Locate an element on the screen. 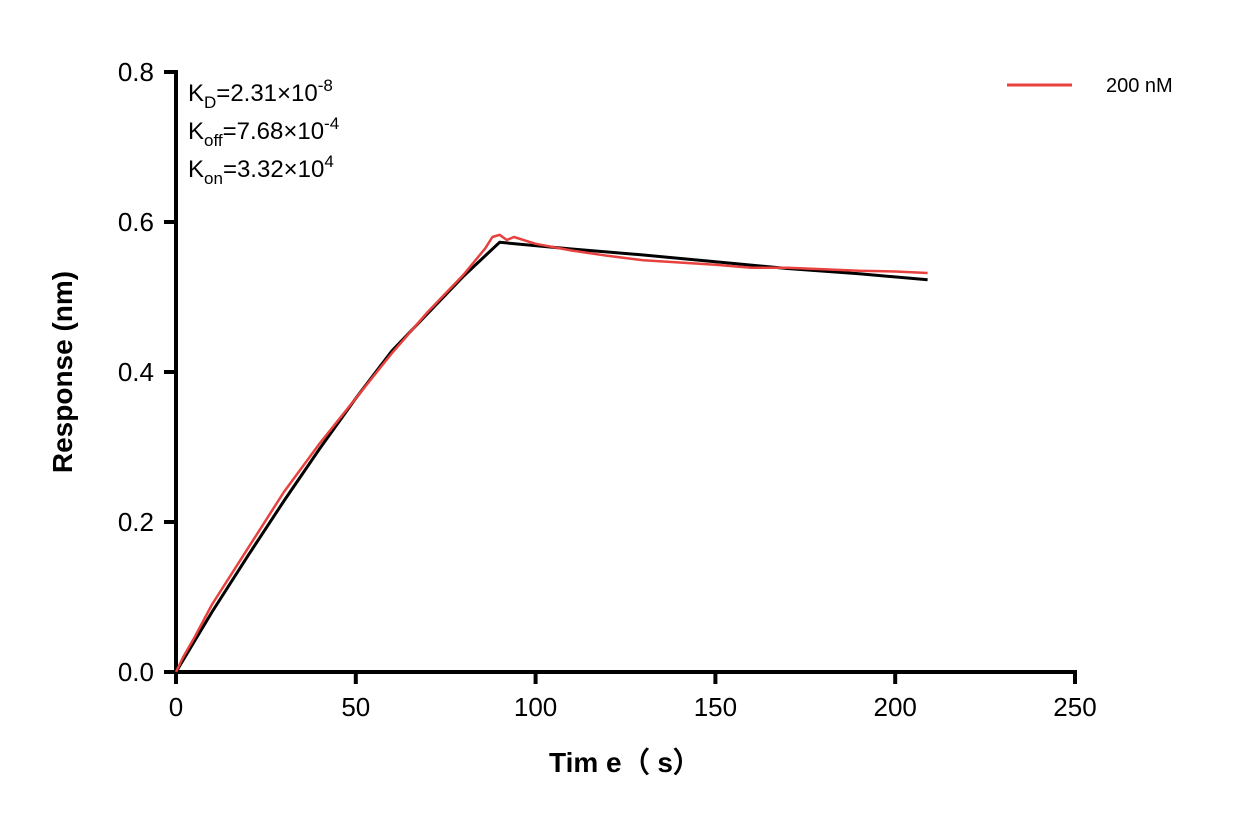 This screenshot has height=825, width=1233. legend: 200 nM is located at coordinates (1090, 86).